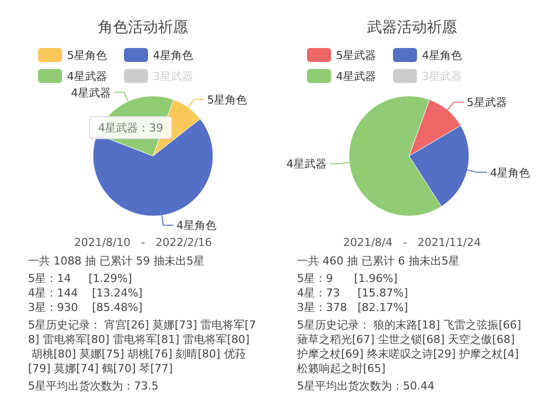  Describe the element at coordinates (352, 307) in the screenshot. I see `text: 3星：378 [82.17%]` at that location.